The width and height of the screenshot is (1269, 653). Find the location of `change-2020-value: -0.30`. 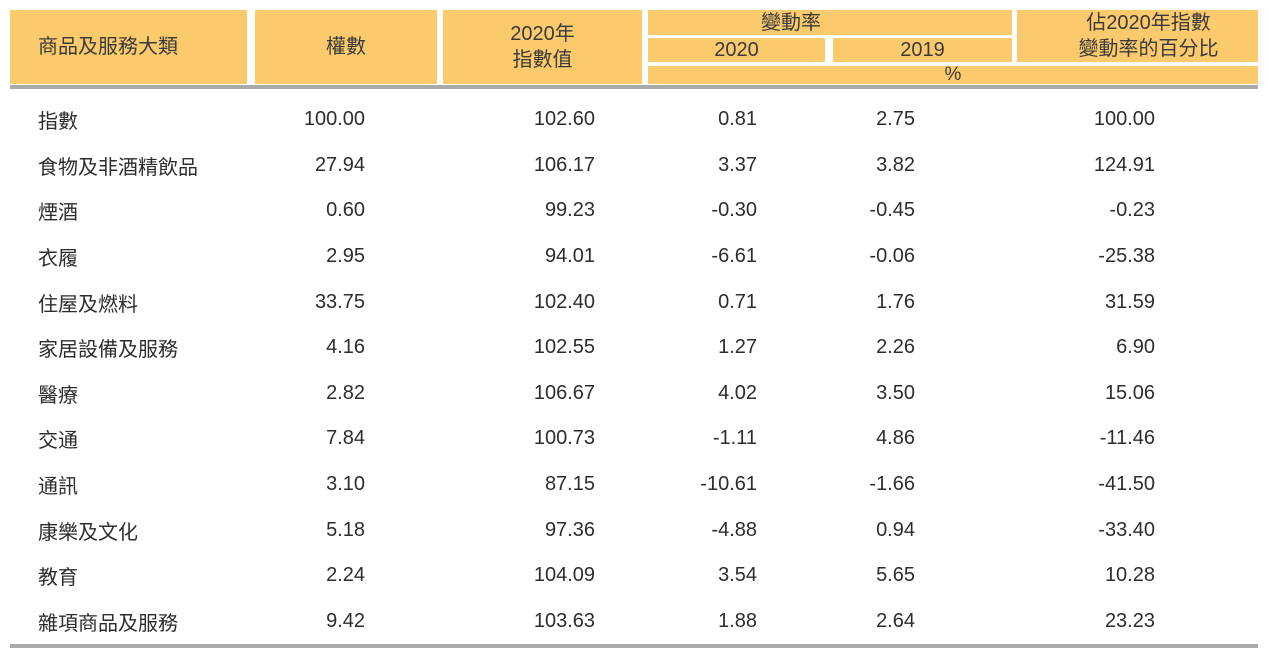

change-2020-value: -0.30 is located at coordinates (734, 210).